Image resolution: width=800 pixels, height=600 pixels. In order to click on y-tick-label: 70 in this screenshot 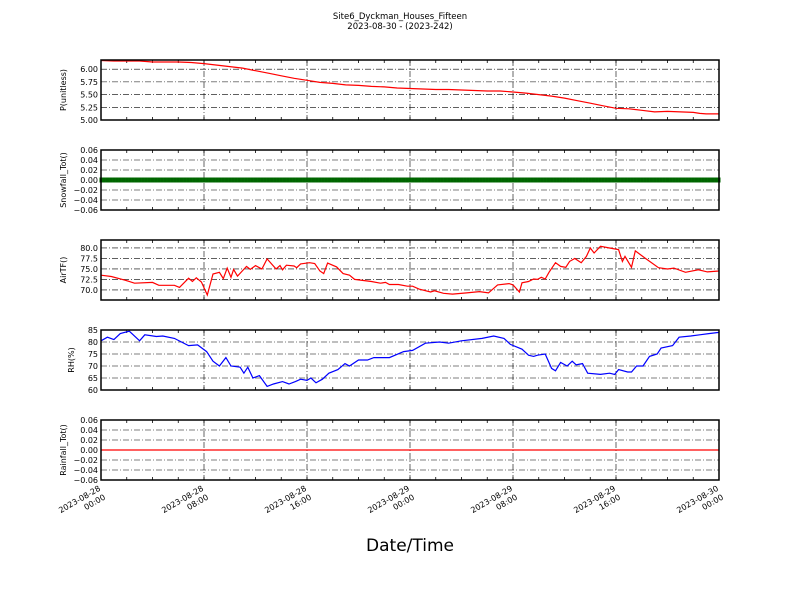, I will do `click(93, 366)`.